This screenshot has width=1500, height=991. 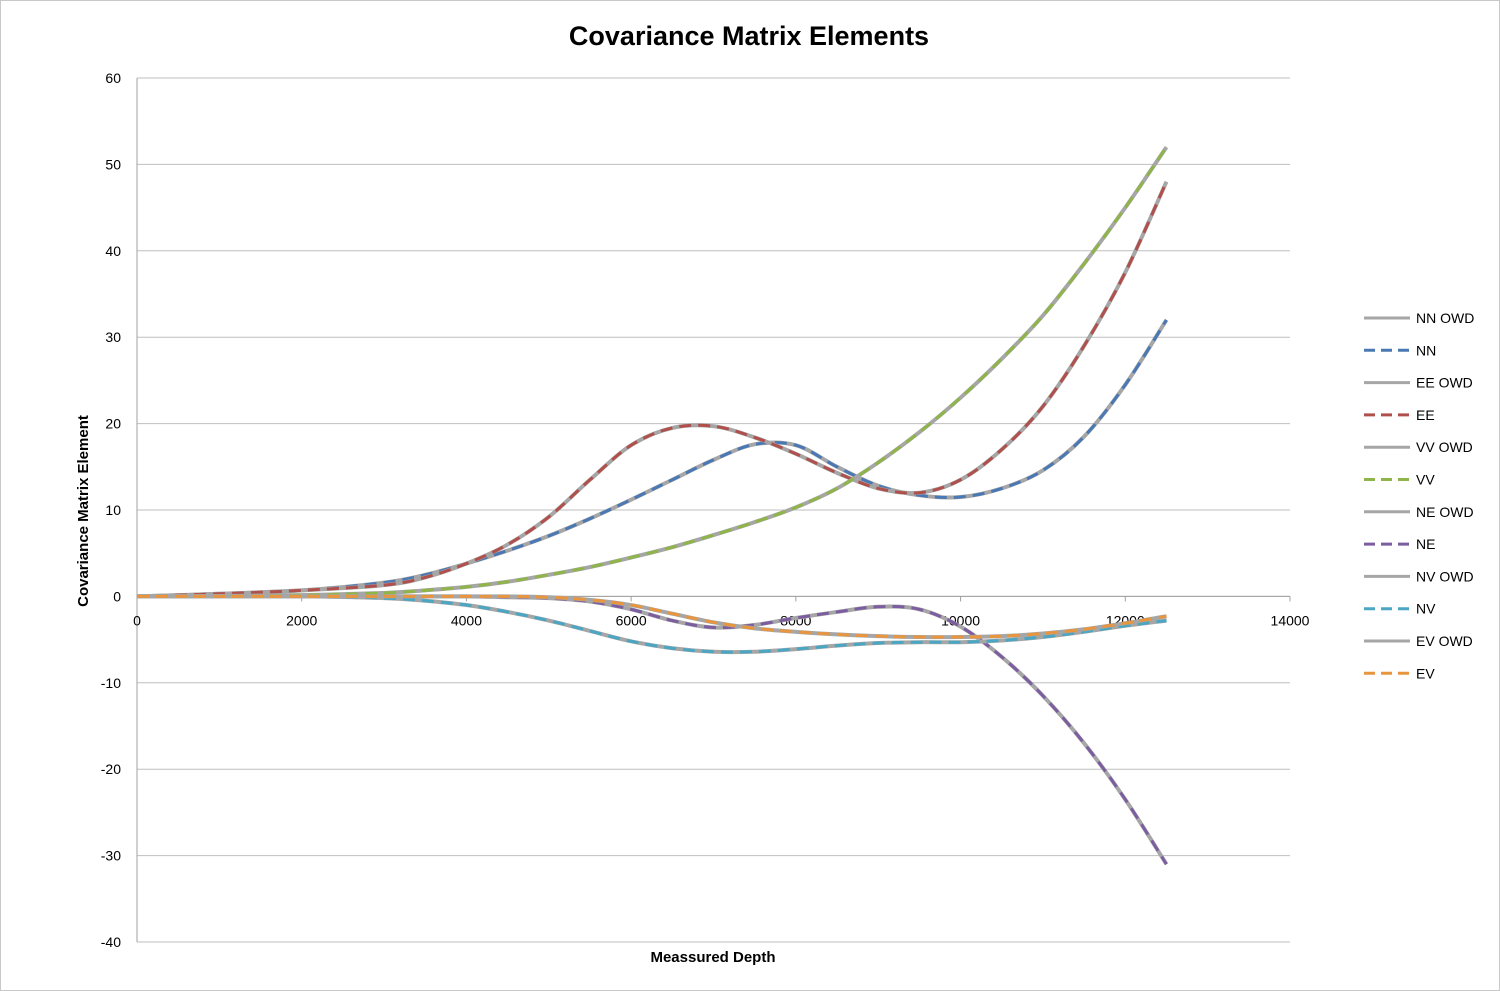 I want to click on y-tick-label: 30, so click(x=113, y=337).